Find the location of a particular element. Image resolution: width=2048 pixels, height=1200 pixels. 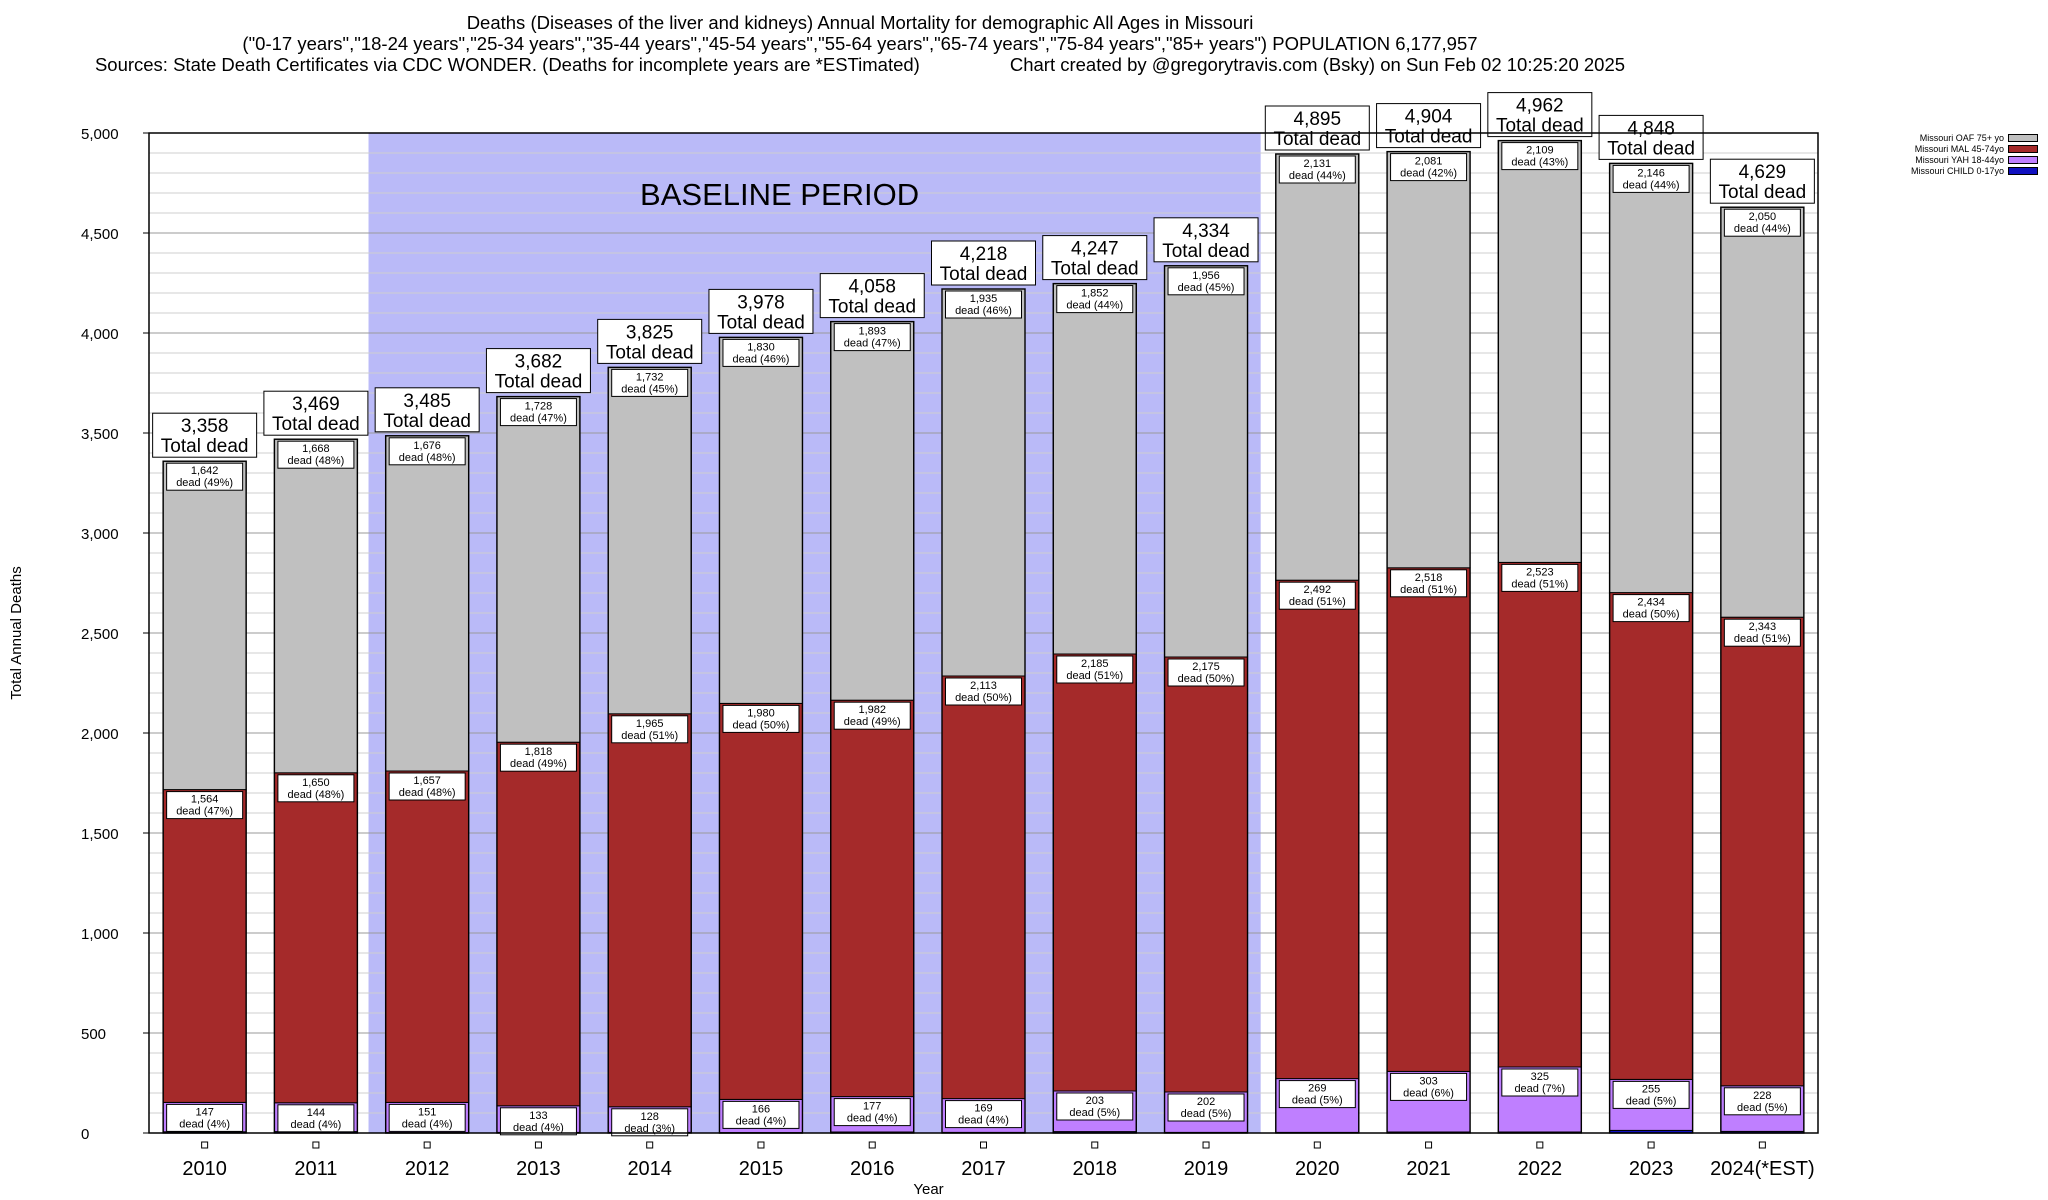

data-label-value: 1,965 is located at coordinates (650, 724).